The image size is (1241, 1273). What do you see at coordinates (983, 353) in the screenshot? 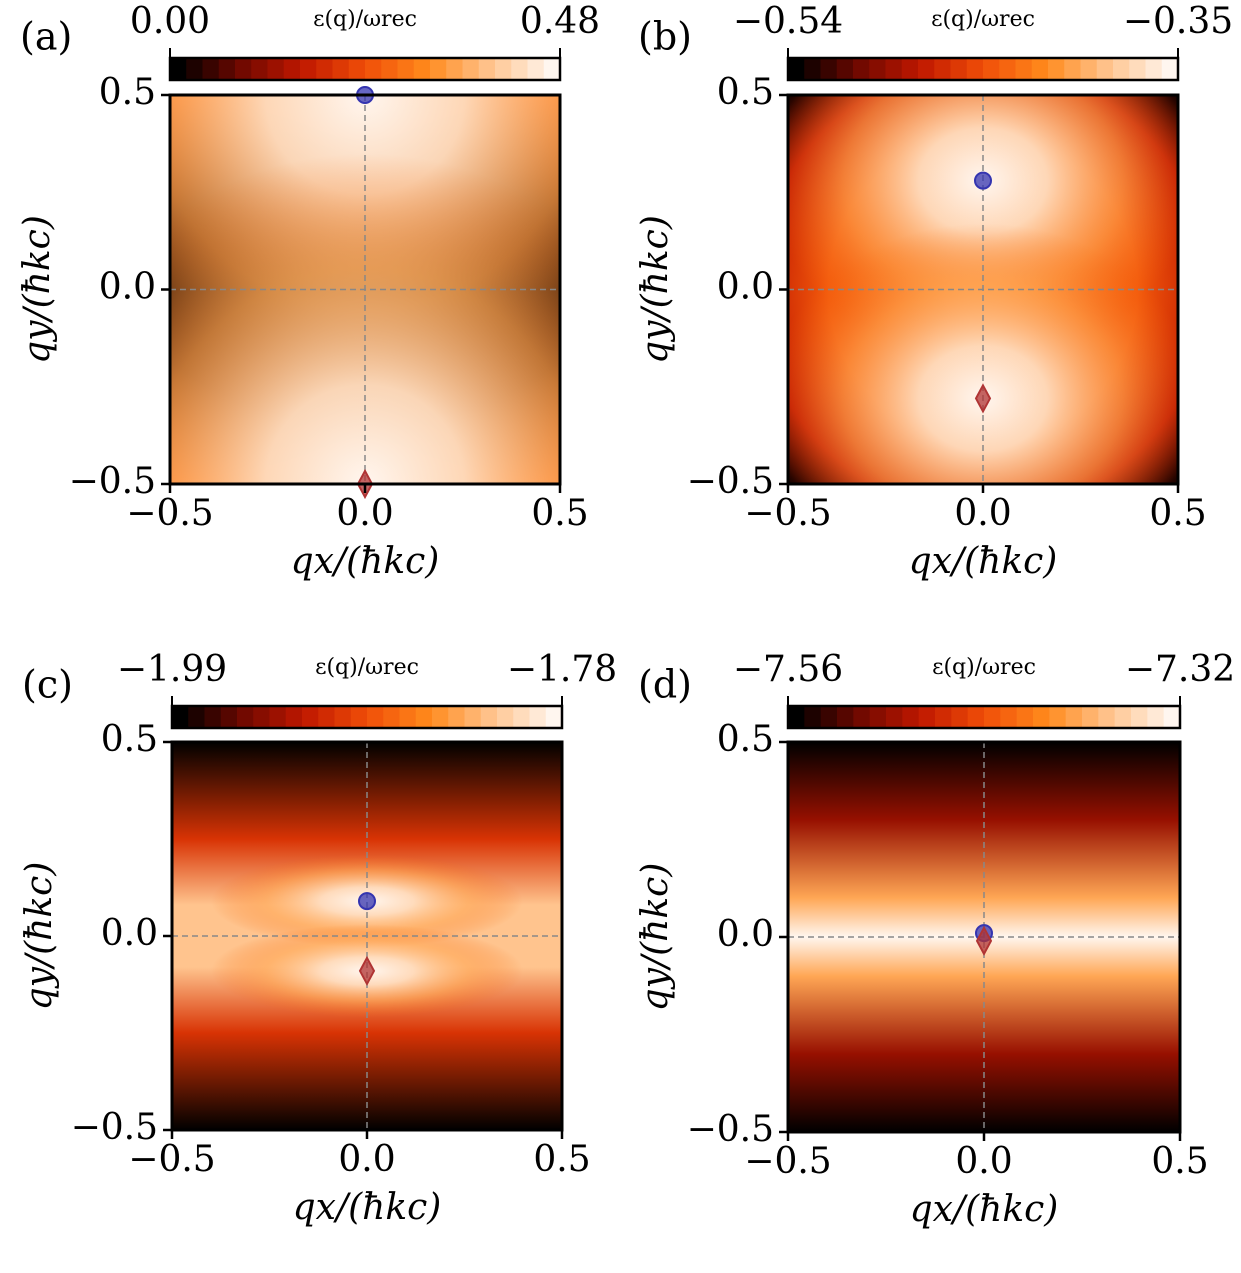
I see `field-highlight` at bounding box center [983, 353].